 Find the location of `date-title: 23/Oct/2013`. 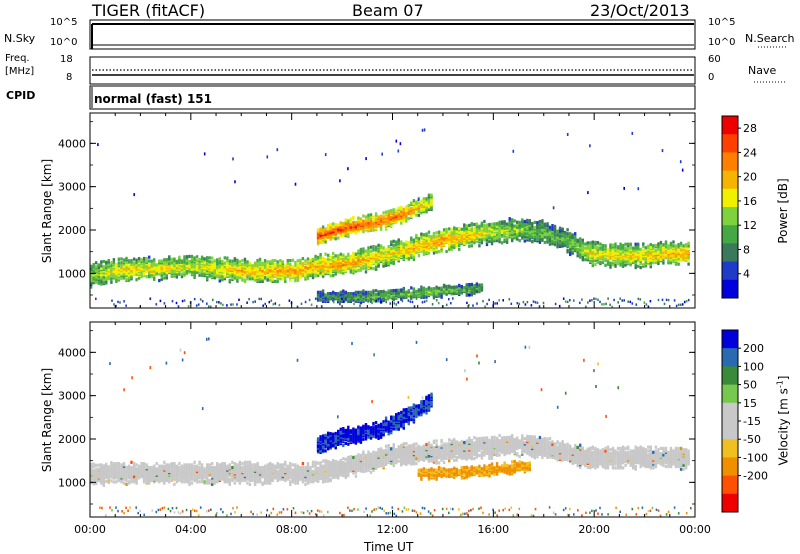

date-title: 23/Oct/2013 is located at coordinates (640, 10).